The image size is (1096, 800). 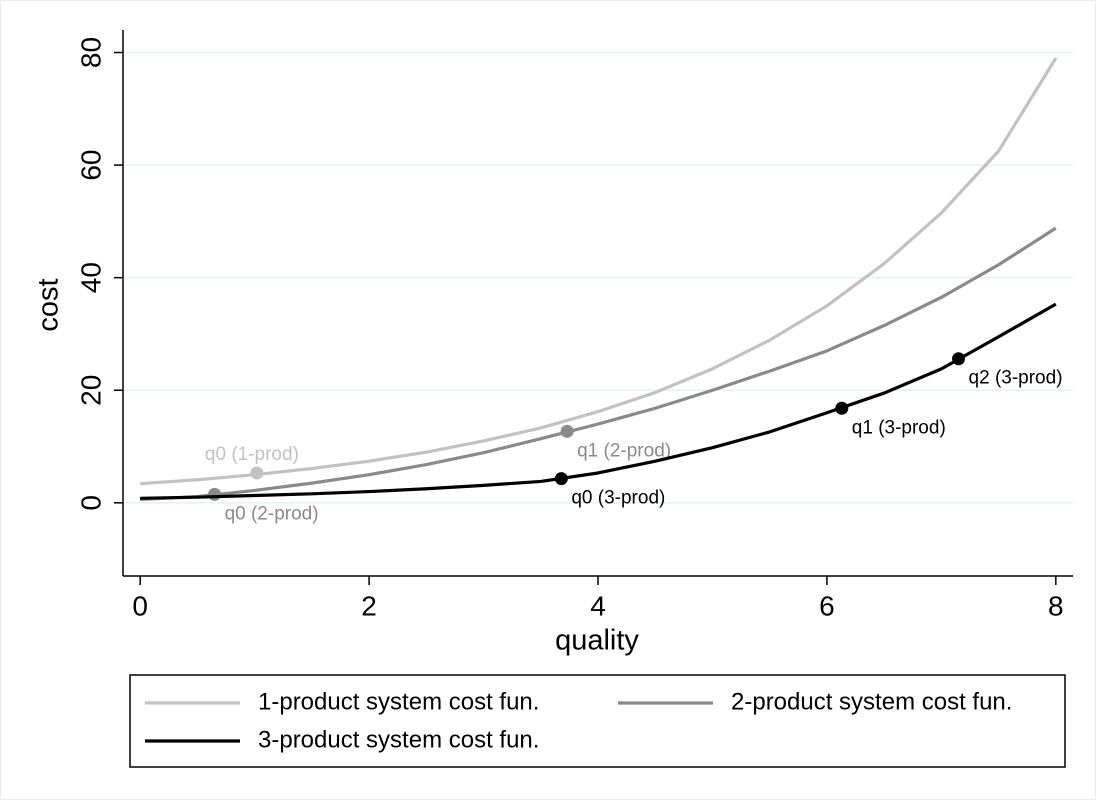 I want to click on y-tick-label: 80, so click(x=90, y=52).